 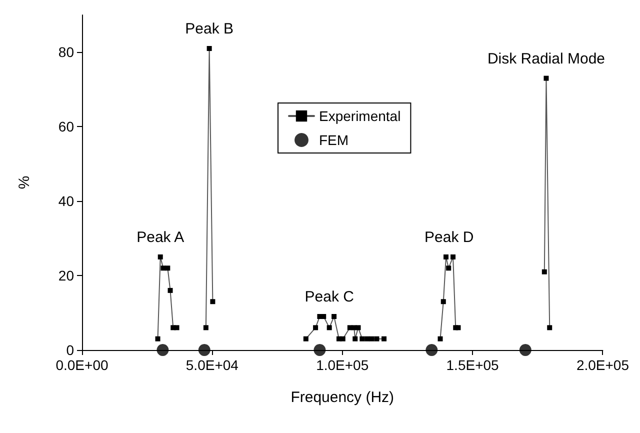 What do you see at coordinates (473, 365) in the screenshot?
I see `x-tick-label: 1.5E+05` at bounding box center [473, 365].